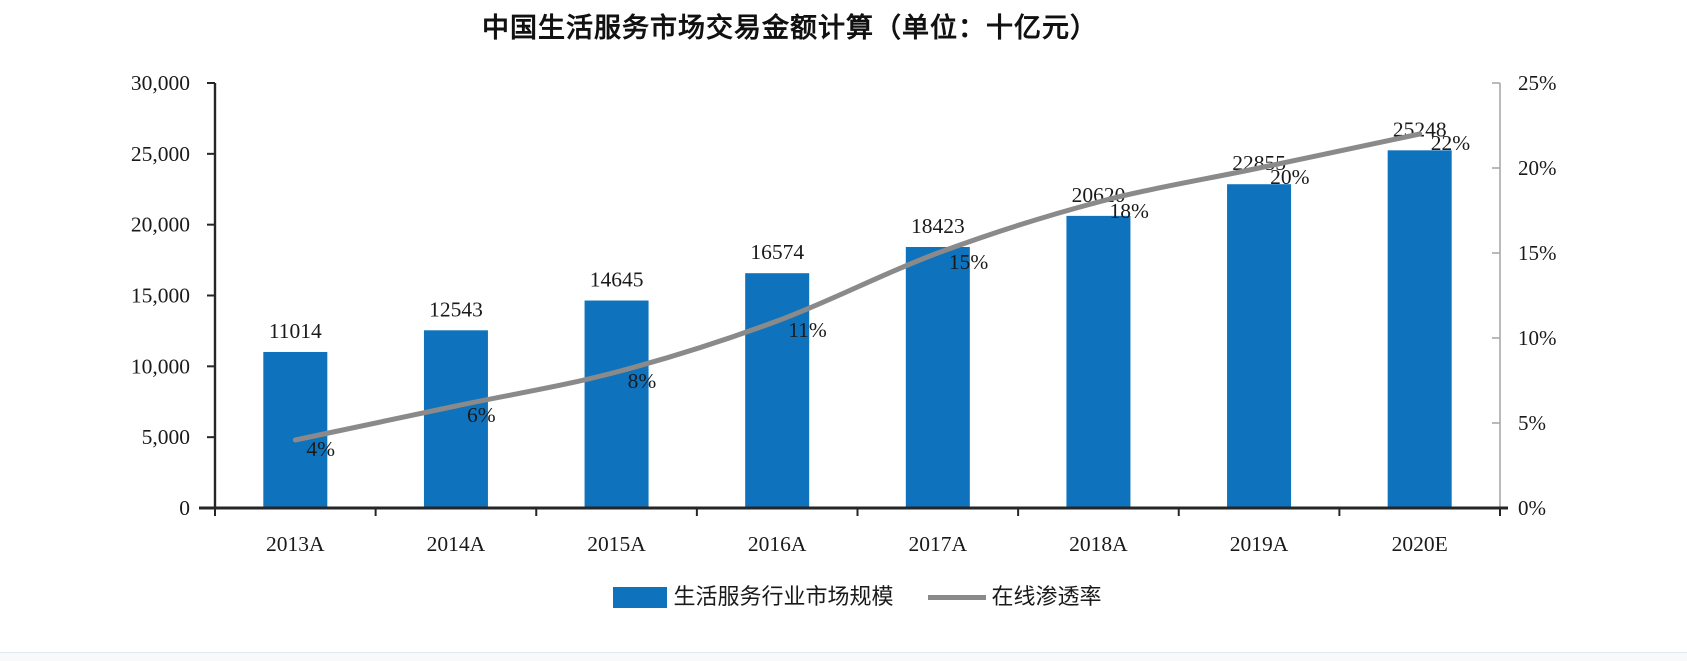 This screenshot has height=661, width=1687. Describe the element at coordinates (160, 154) in the screenshot. I see `left-axis-tick-label: 25,000` at that location.